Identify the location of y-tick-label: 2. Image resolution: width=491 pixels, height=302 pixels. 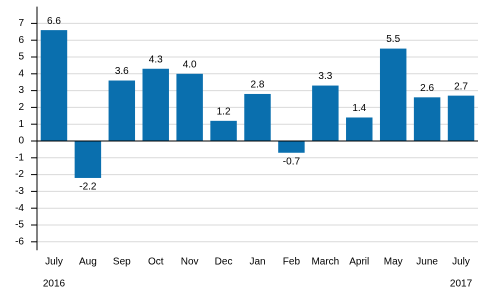
(21, 107).